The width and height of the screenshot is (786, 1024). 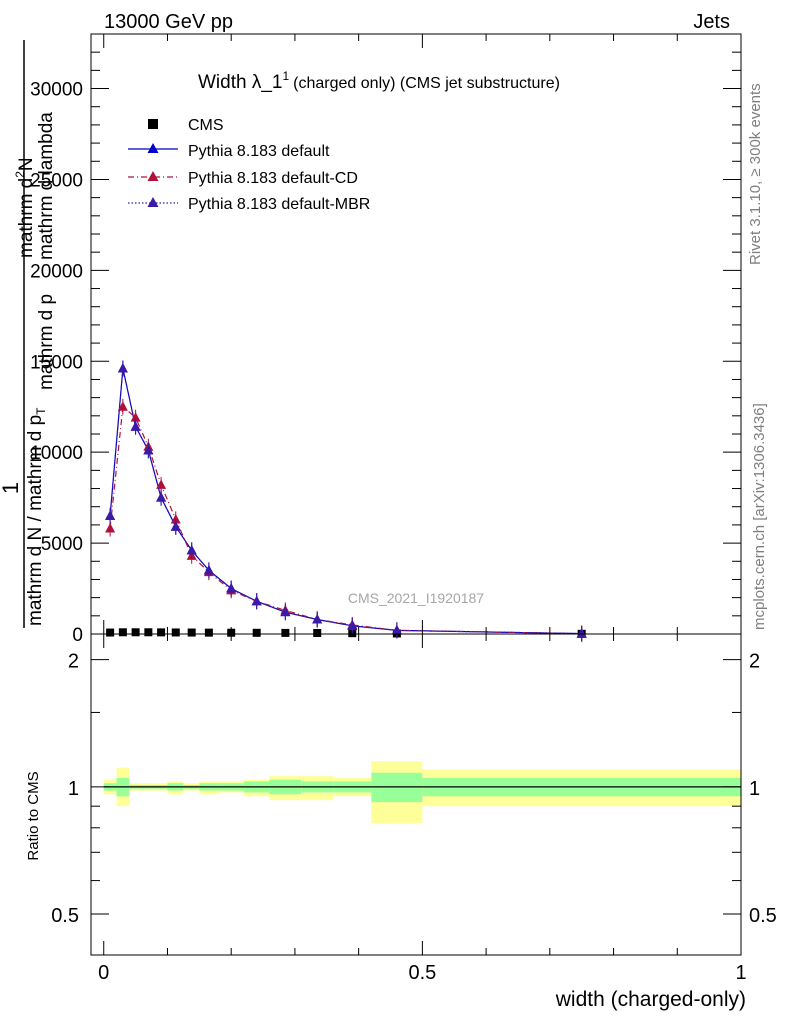 I want to click on ratio-ylabel: Ratio to CMS, so click(x=33, y=815).